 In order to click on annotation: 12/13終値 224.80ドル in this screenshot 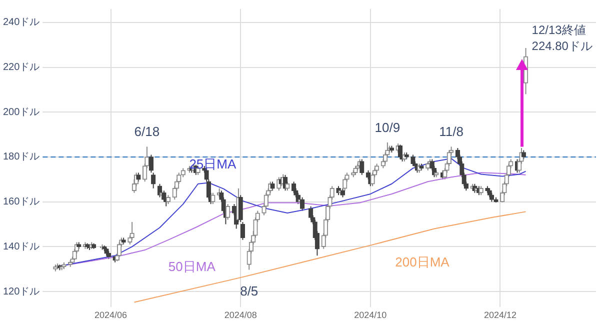, I will do `click(562, 37)`.